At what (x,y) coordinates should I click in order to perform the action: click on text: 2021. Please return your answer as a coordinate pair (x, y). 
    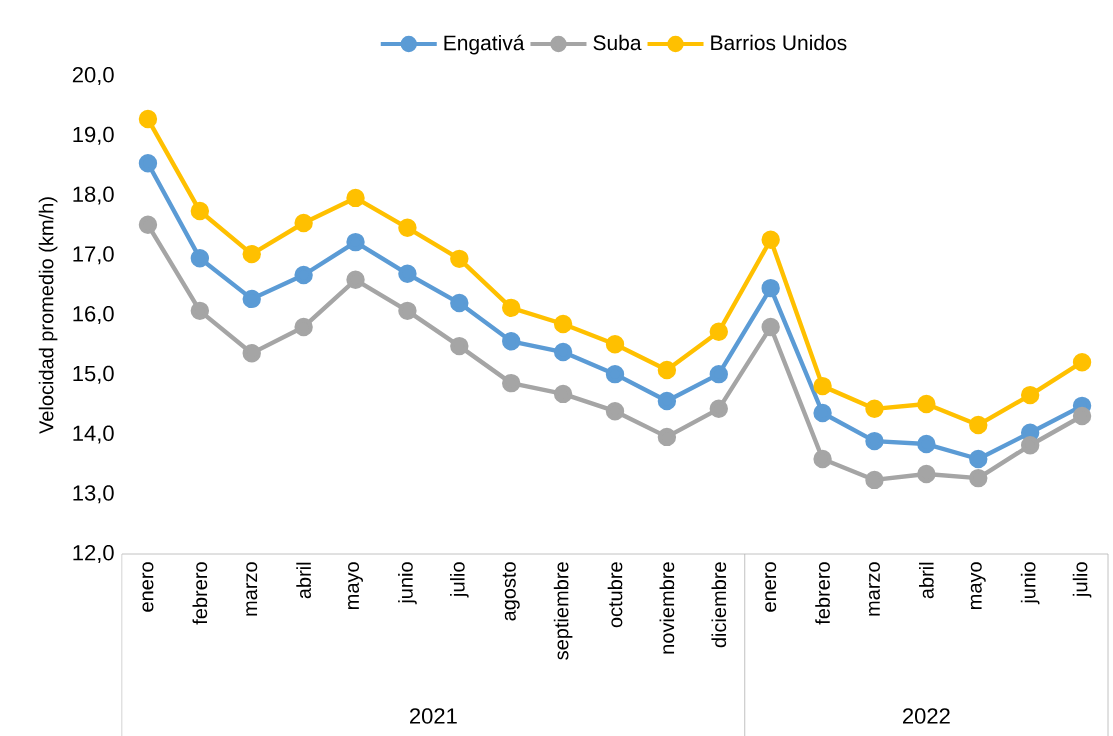
    Looking at the image, I should click on (433, 716).